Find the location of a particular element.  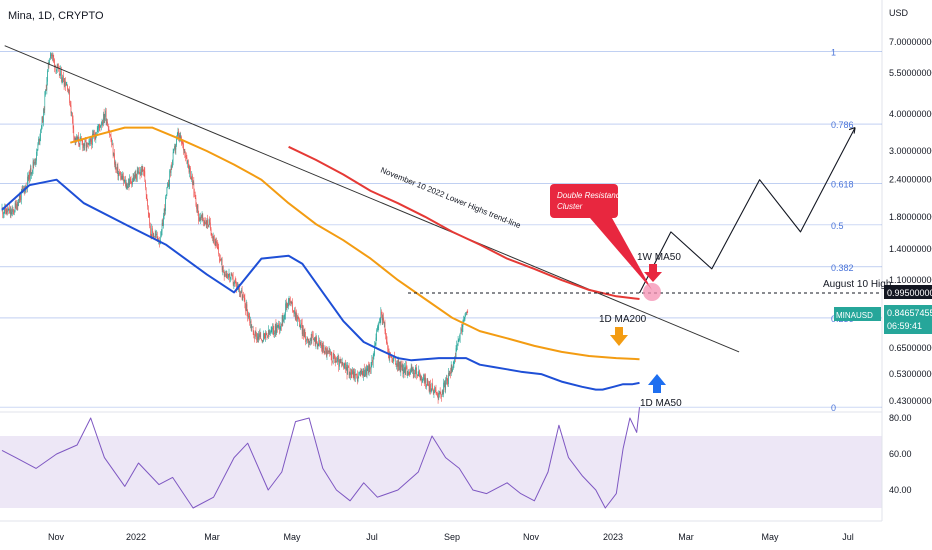

ma50-1w-line is located at coordinates (464, 222).